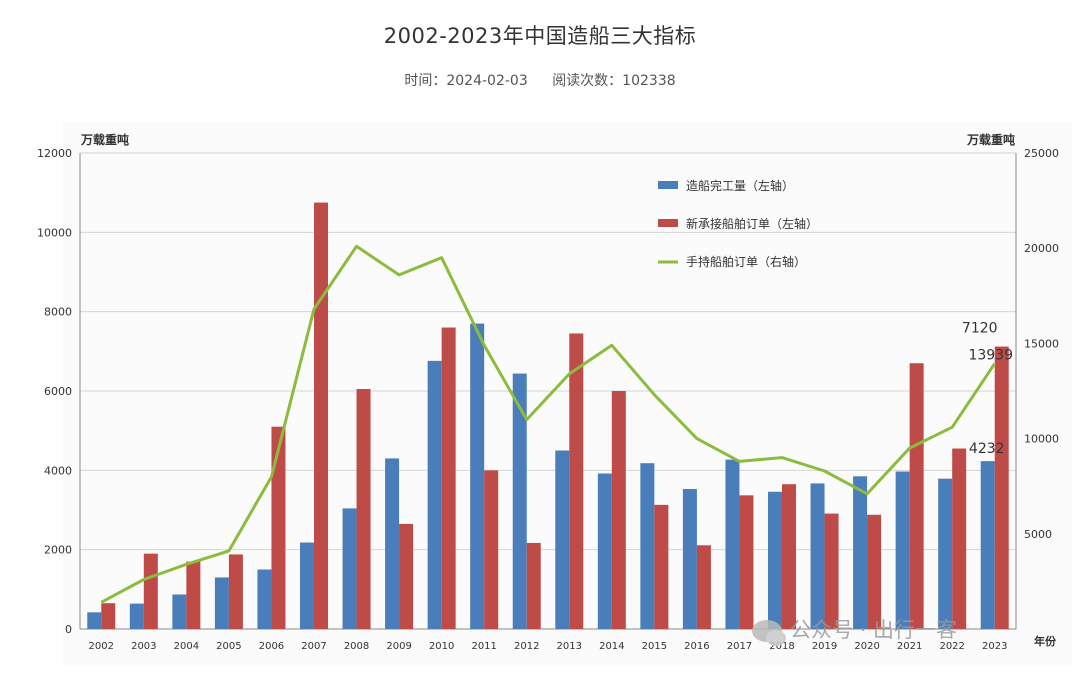 Image resolution: width=1080 pixels, height=676 pixels. I want to click on right-tick-label: 25000, so click(1041, 153).